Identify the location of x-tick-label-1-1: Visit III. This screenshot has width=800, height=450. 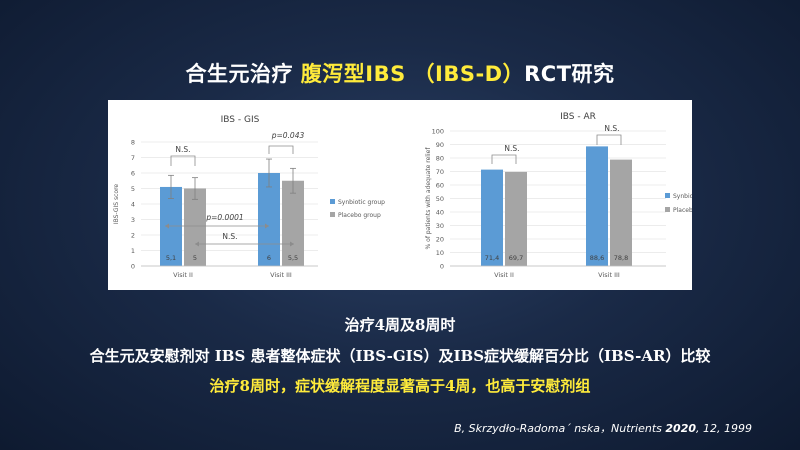
(609, 275).